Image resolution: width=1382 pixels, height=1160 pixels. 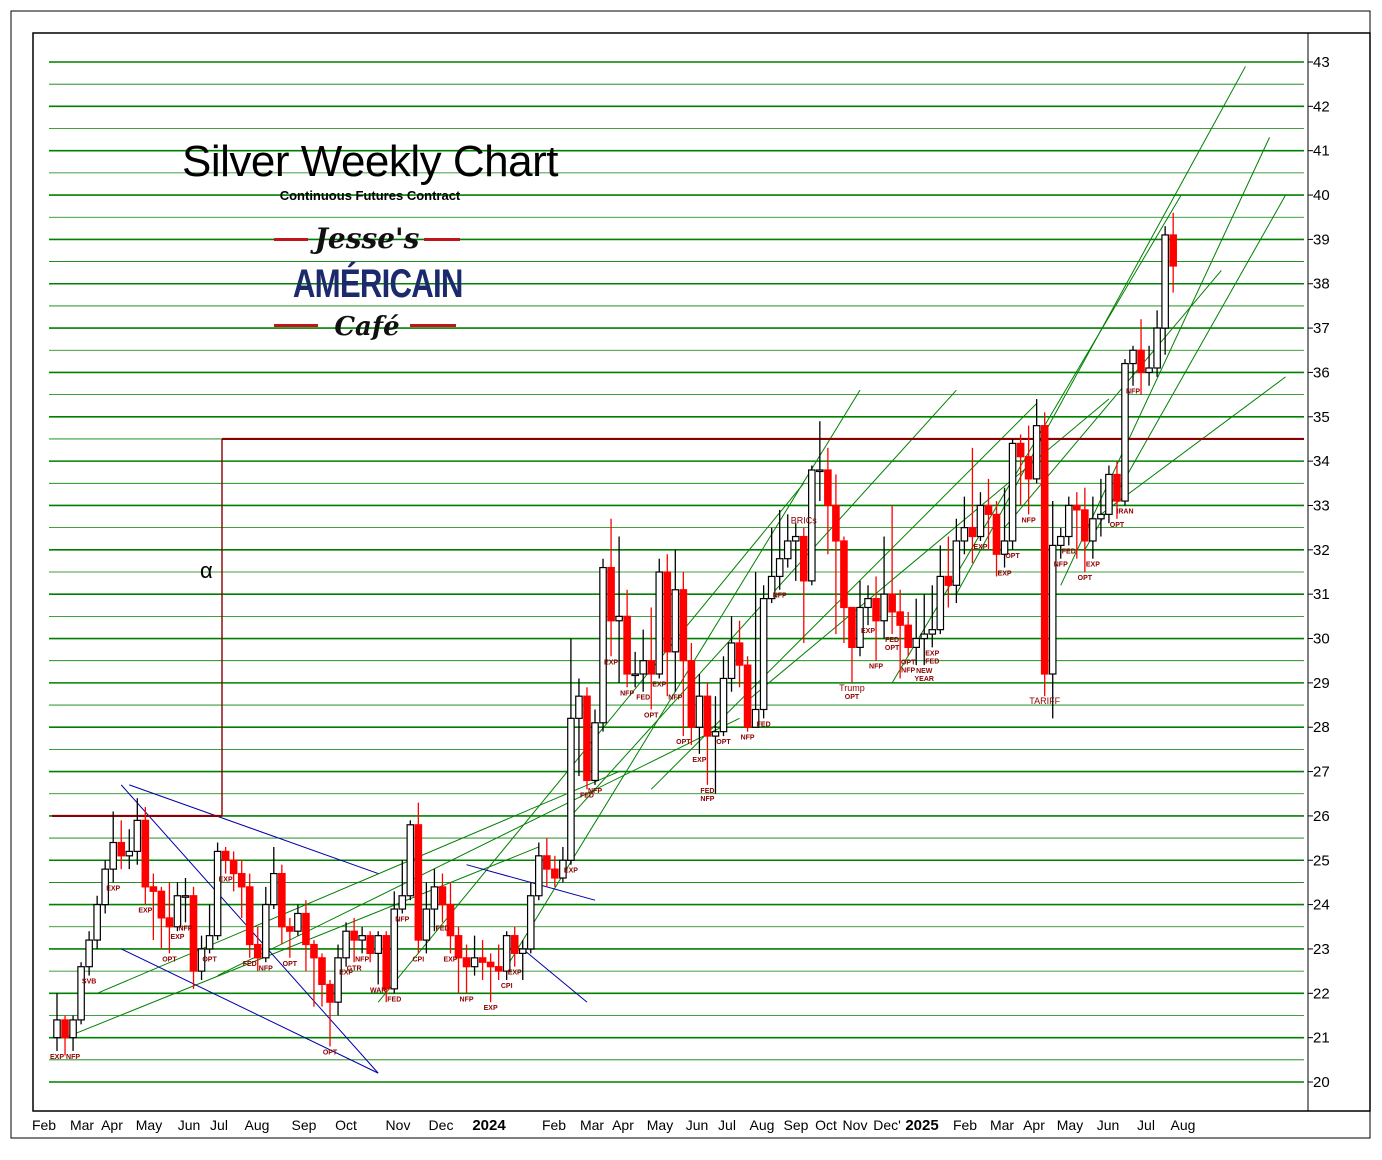 What do you see at coordinates (441, 1125) in the screenshot?
I see `x-month-label: Dec` at bounding box center [441, 1125].